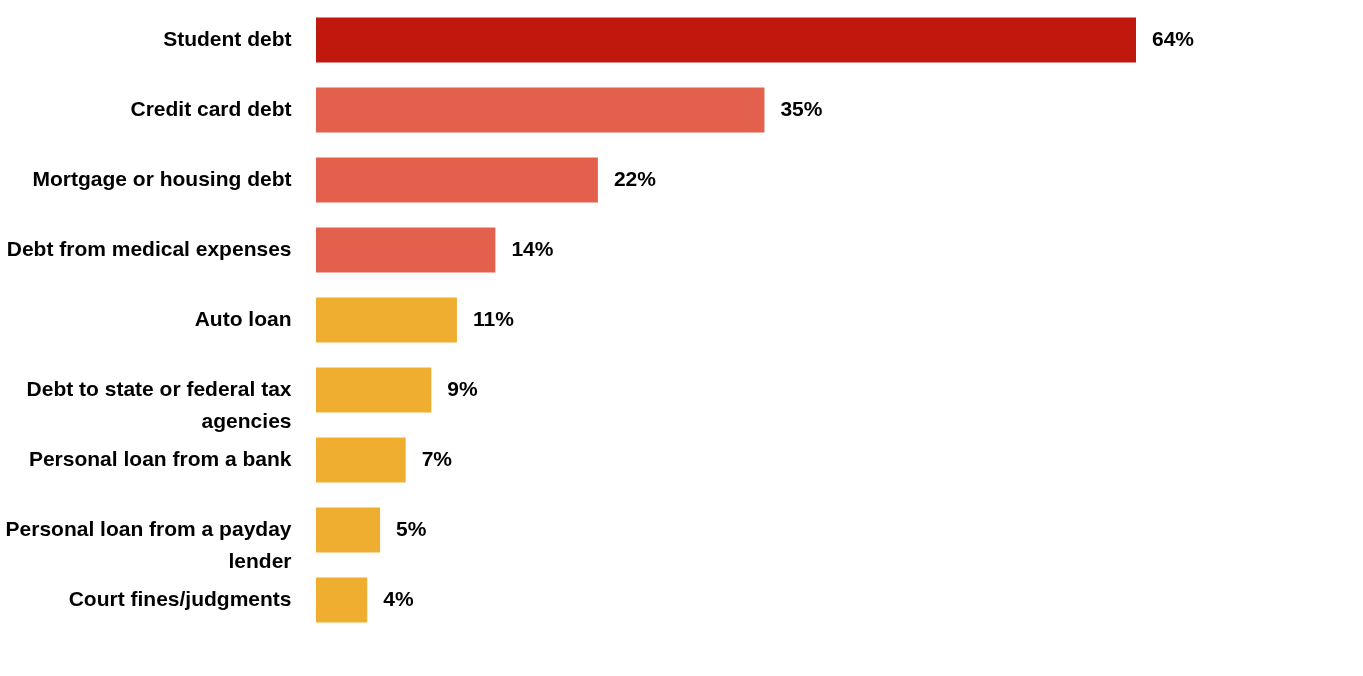  What do you see at coordinates (635, 178) in the screenshot?
I see `data-label: 22%` at bounding box center [635, 178].